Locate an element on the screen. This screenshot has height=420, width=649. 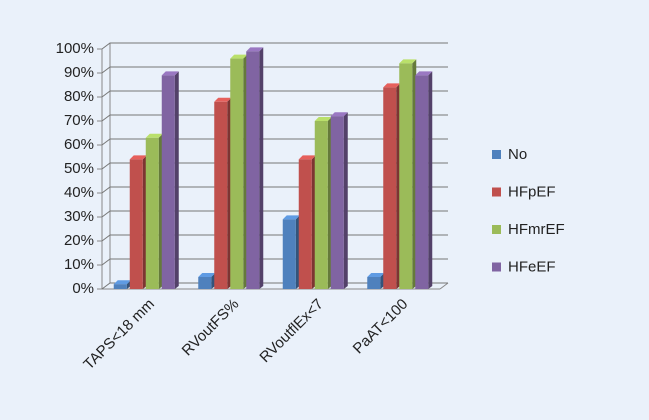
floor-line is located at coordinates (444, 286).